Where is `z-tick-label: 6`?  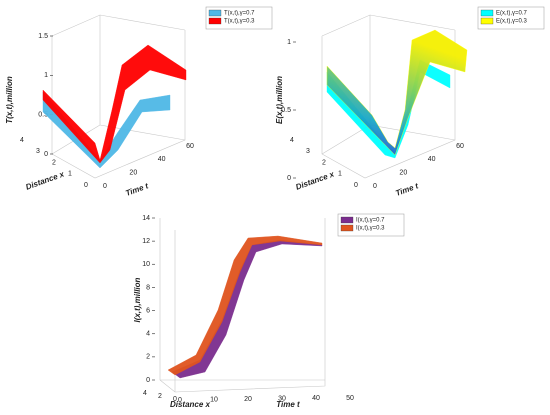 z-tick-label: 6 is located at coordinates (148, 310).